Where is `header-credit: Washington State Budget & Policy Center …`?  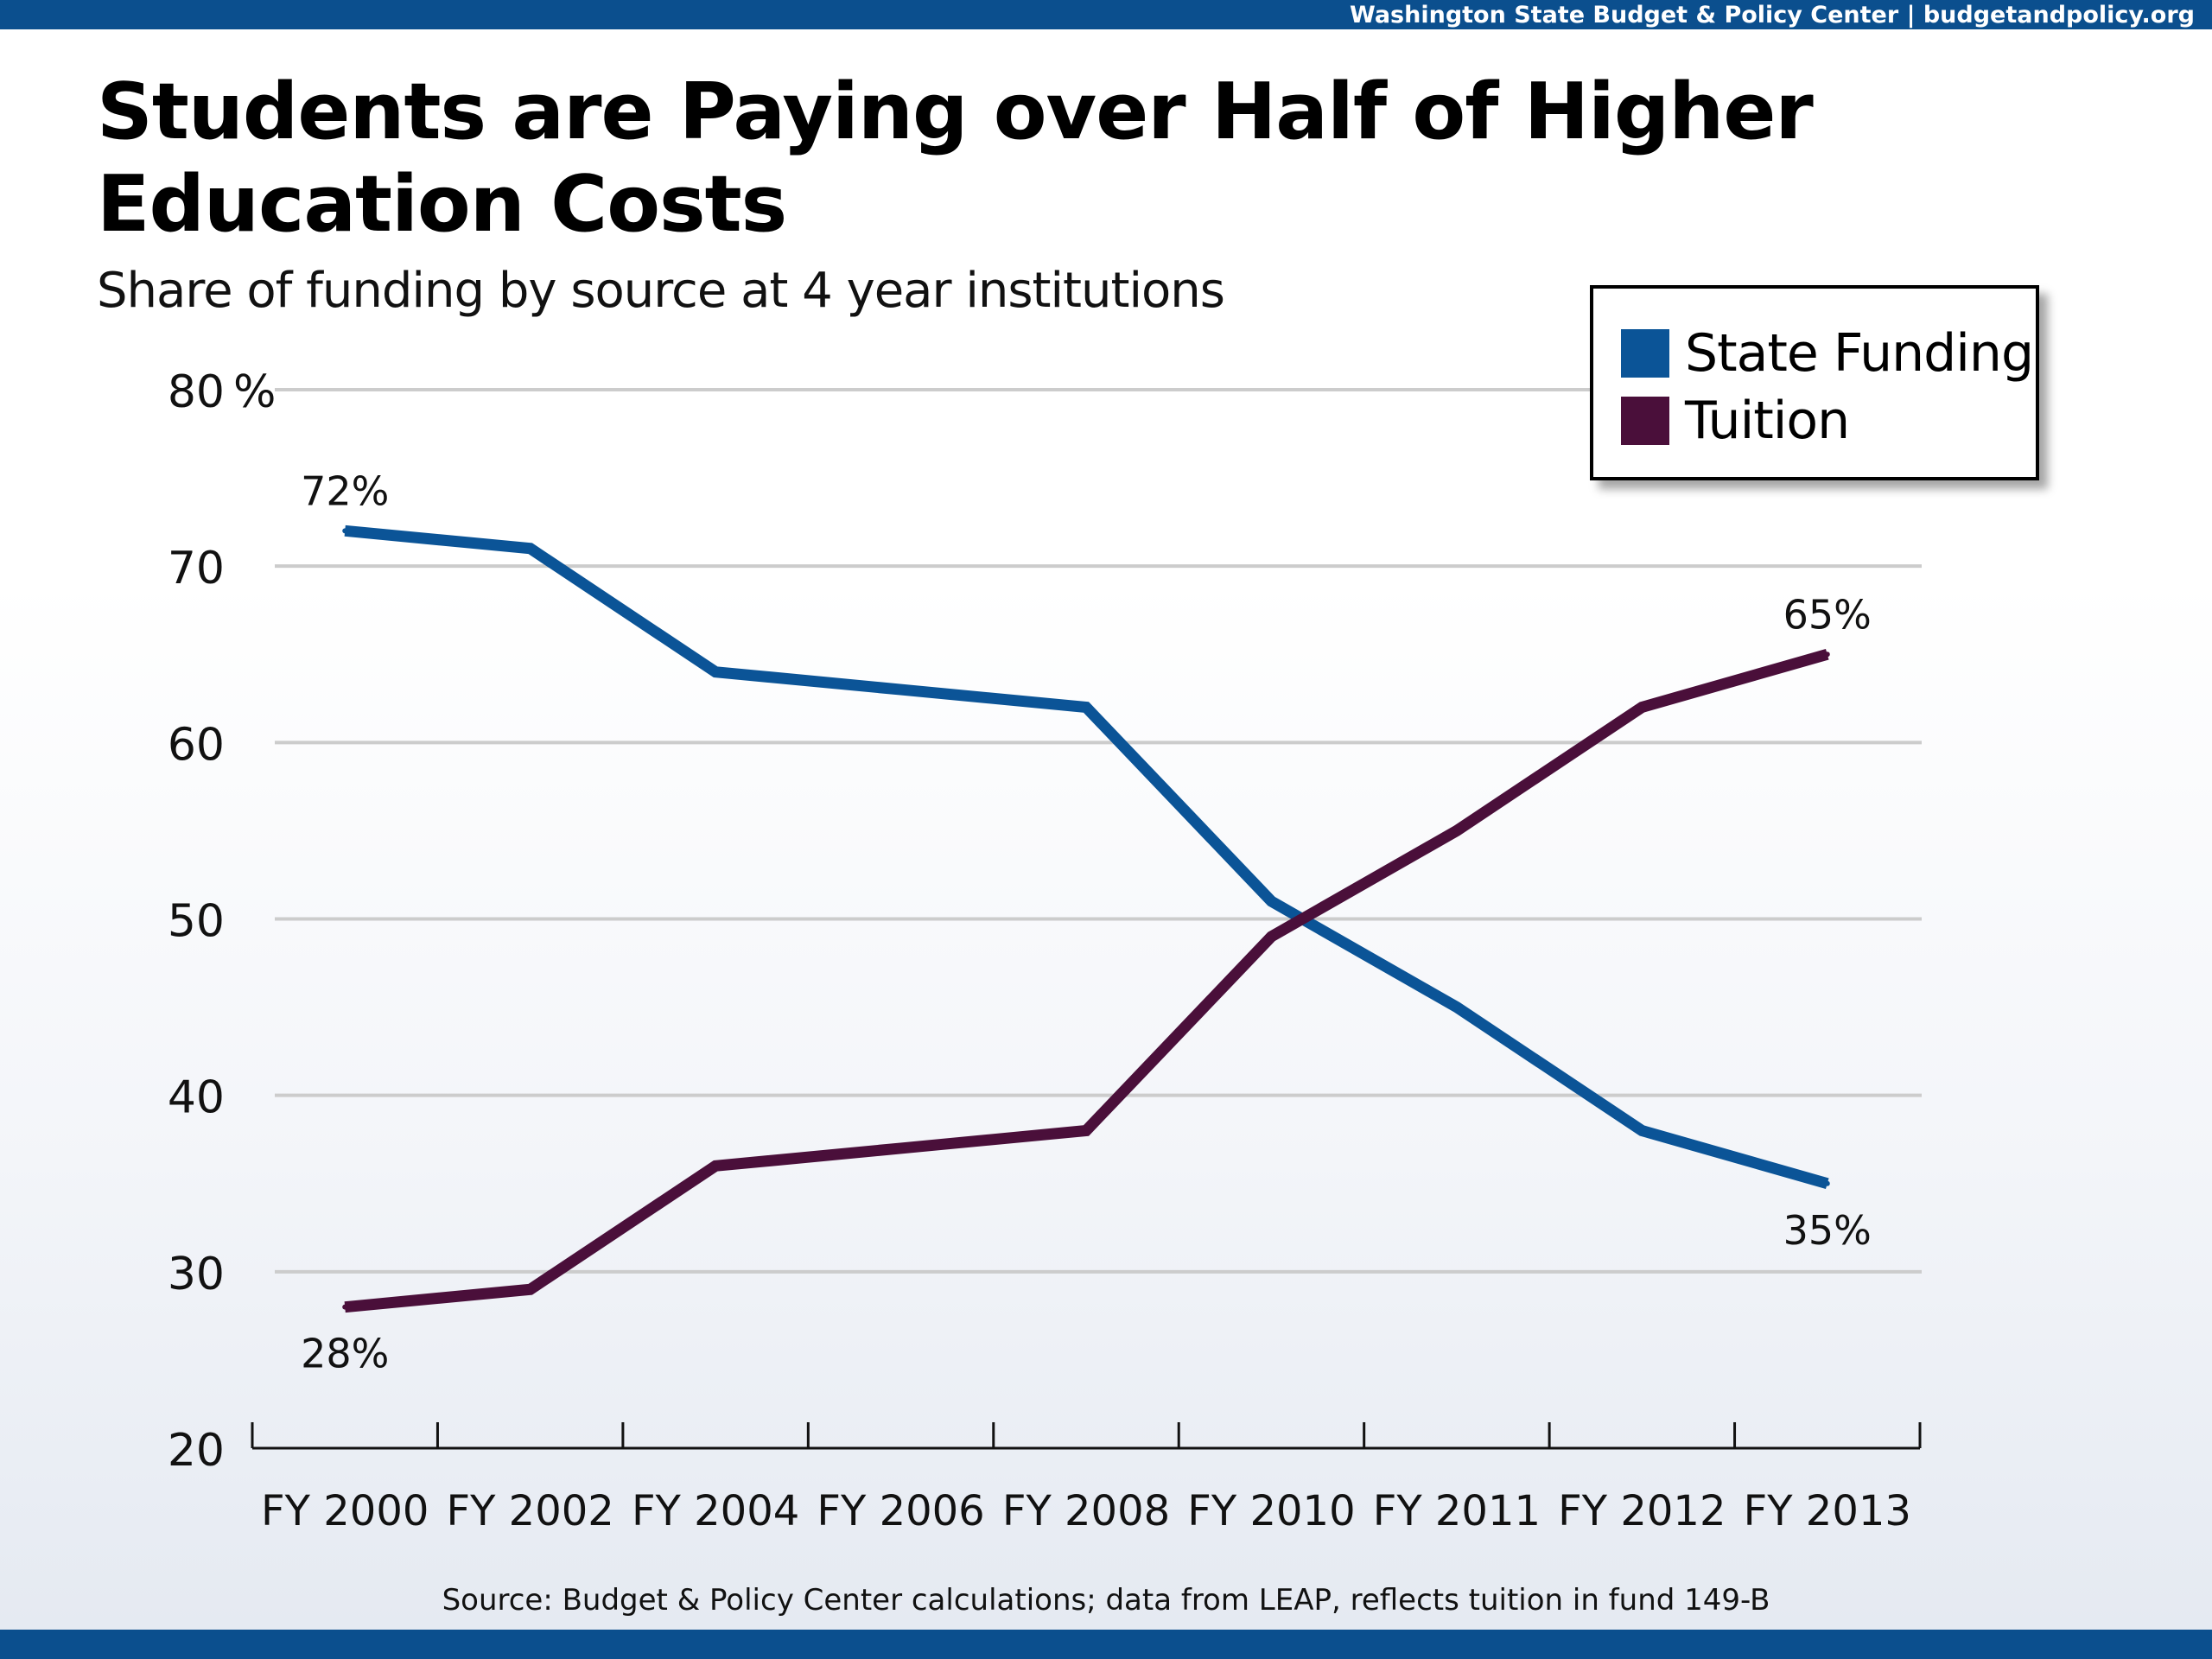 header-credit: Washington State Budget & Policy Center … is located at coordinates (1773, 15).